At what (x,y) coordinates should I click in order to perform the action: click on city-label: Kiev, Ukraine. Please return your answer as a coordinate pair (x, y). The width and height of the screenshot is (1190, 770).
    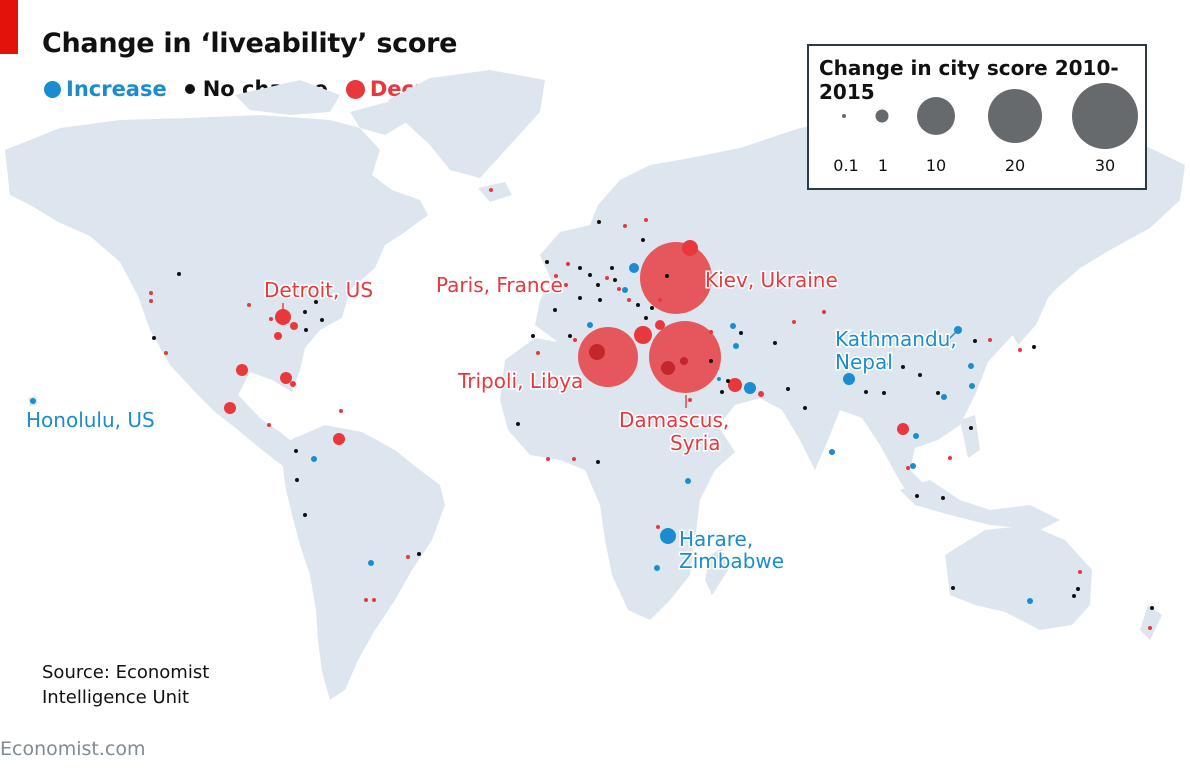
    Looking at the image, I should click on (771, 280).